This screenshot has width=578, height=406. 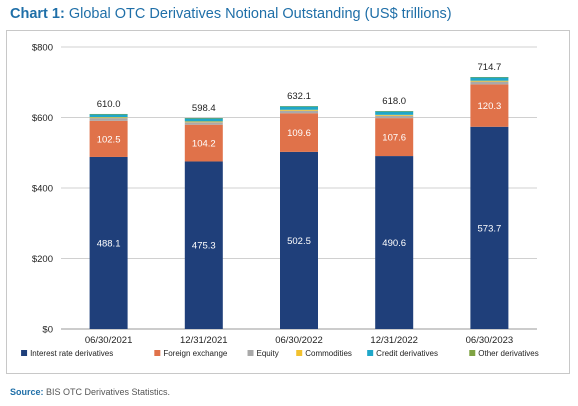 What do you see at coordinates (27, 392) in the screenshot?
I see `source-label: Source:` at bounding box center [27, 392].